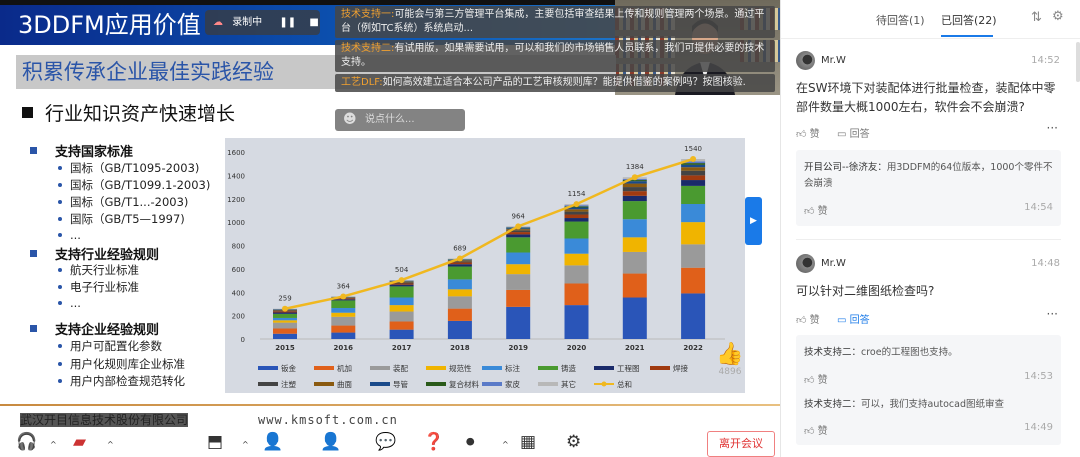 The height and width of the screenshot is (457, 1080). Describe the element at coordinates (94, 152) in the screenshot. I see `section-heading: 支持国家标准` at that location.